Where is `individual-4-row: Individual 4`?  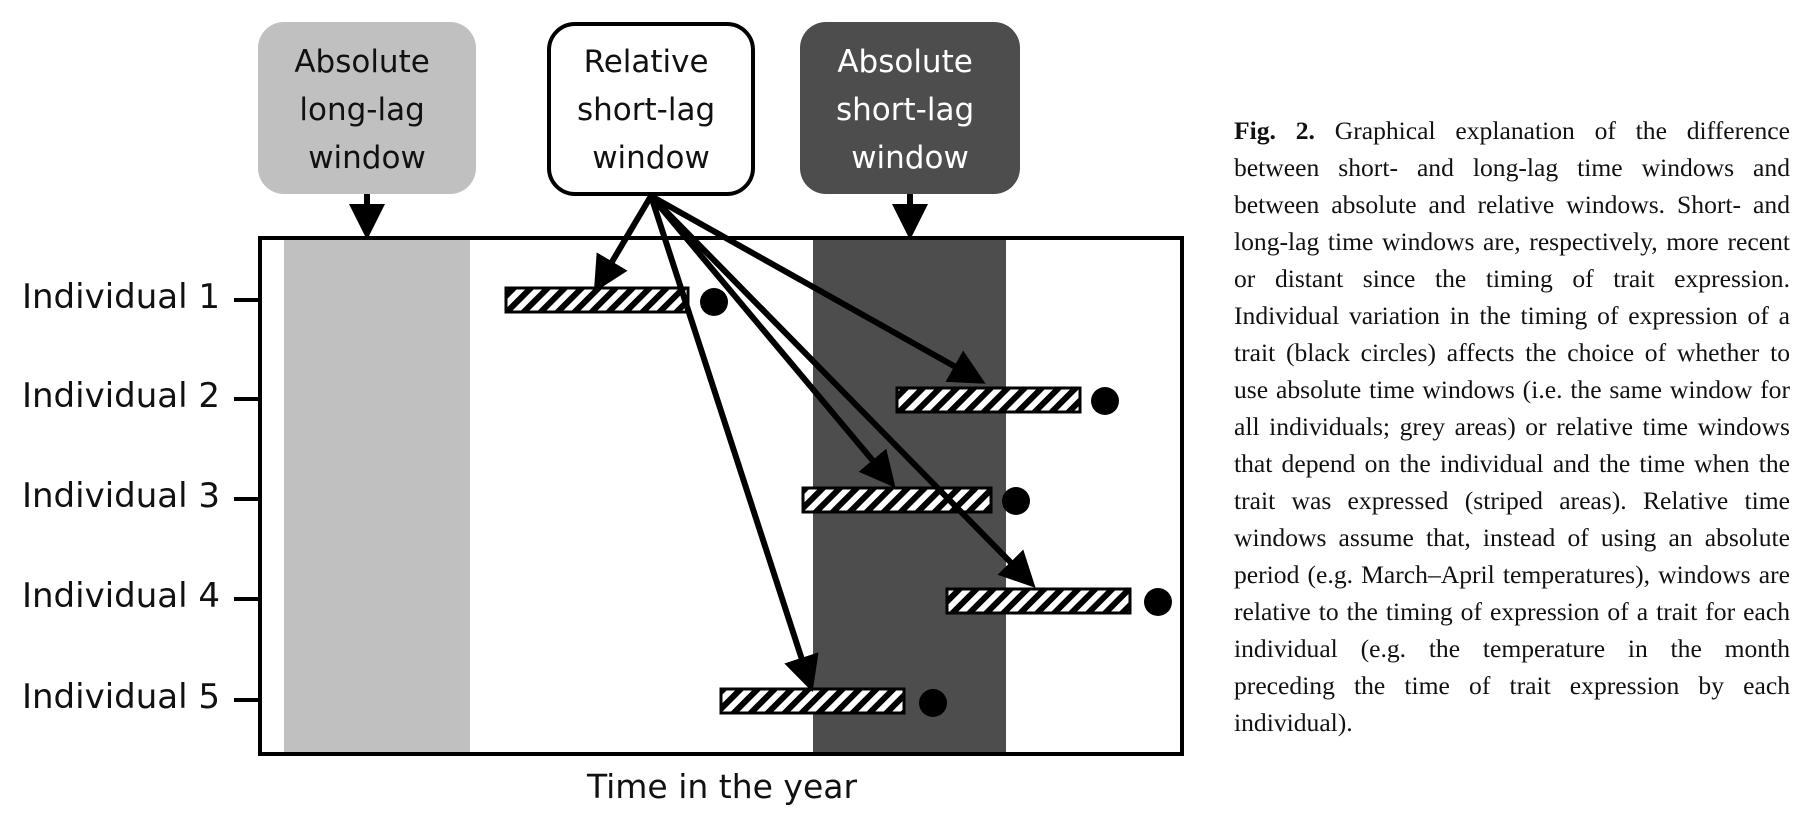
individual-4-row: Individual 4 is located at coordinates (141, 596).